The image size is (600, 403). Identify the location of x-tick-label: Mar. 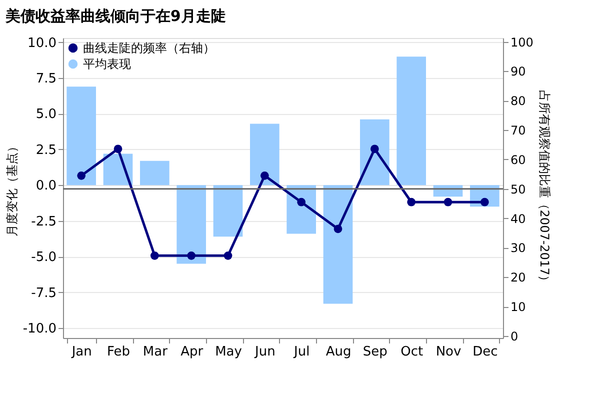
(155, 352).